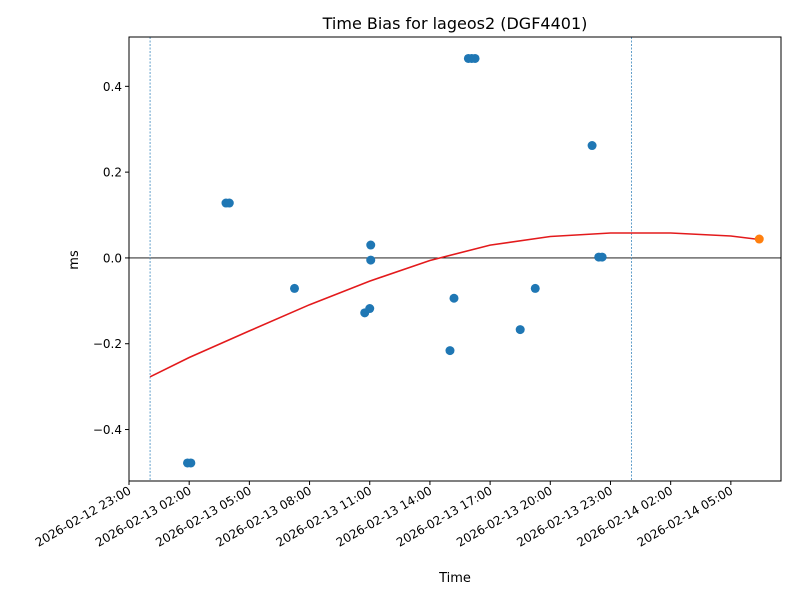 The width and height of the screenshot is (800, 600). I want to click on chart-title: Time Bias for lageos2 (DGF4401), so click(455, 23).